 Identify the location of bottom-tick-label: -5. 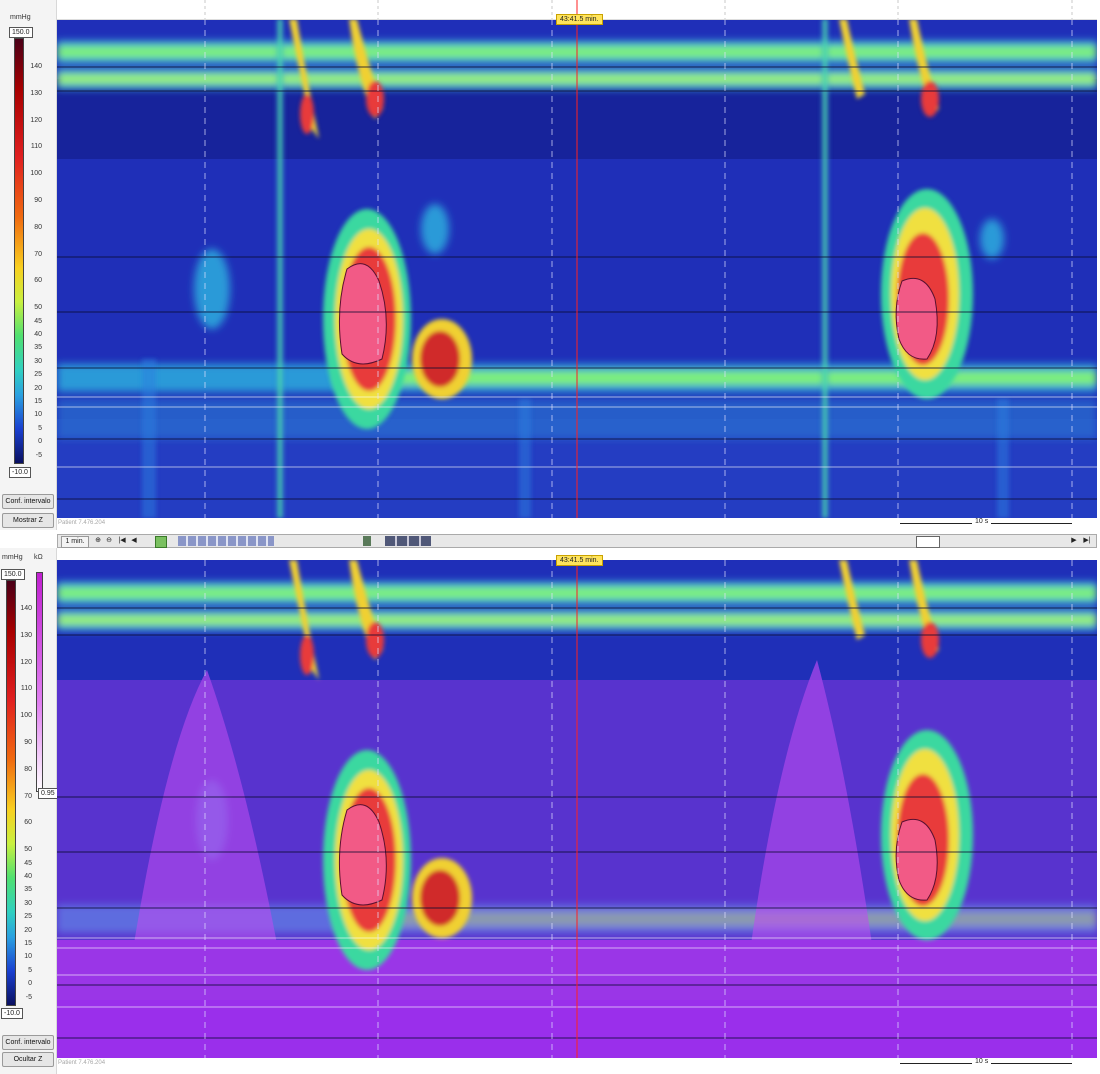
(28, 997).